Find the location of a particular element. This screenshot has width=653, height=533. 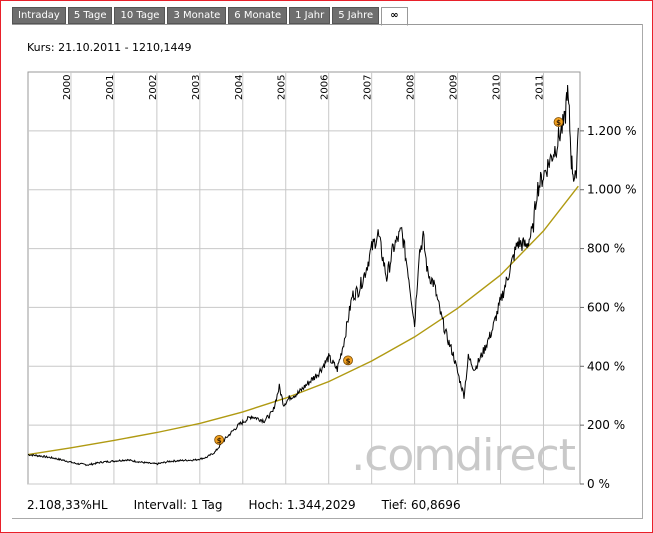

tab-divider is located at coordinates (327, 24).